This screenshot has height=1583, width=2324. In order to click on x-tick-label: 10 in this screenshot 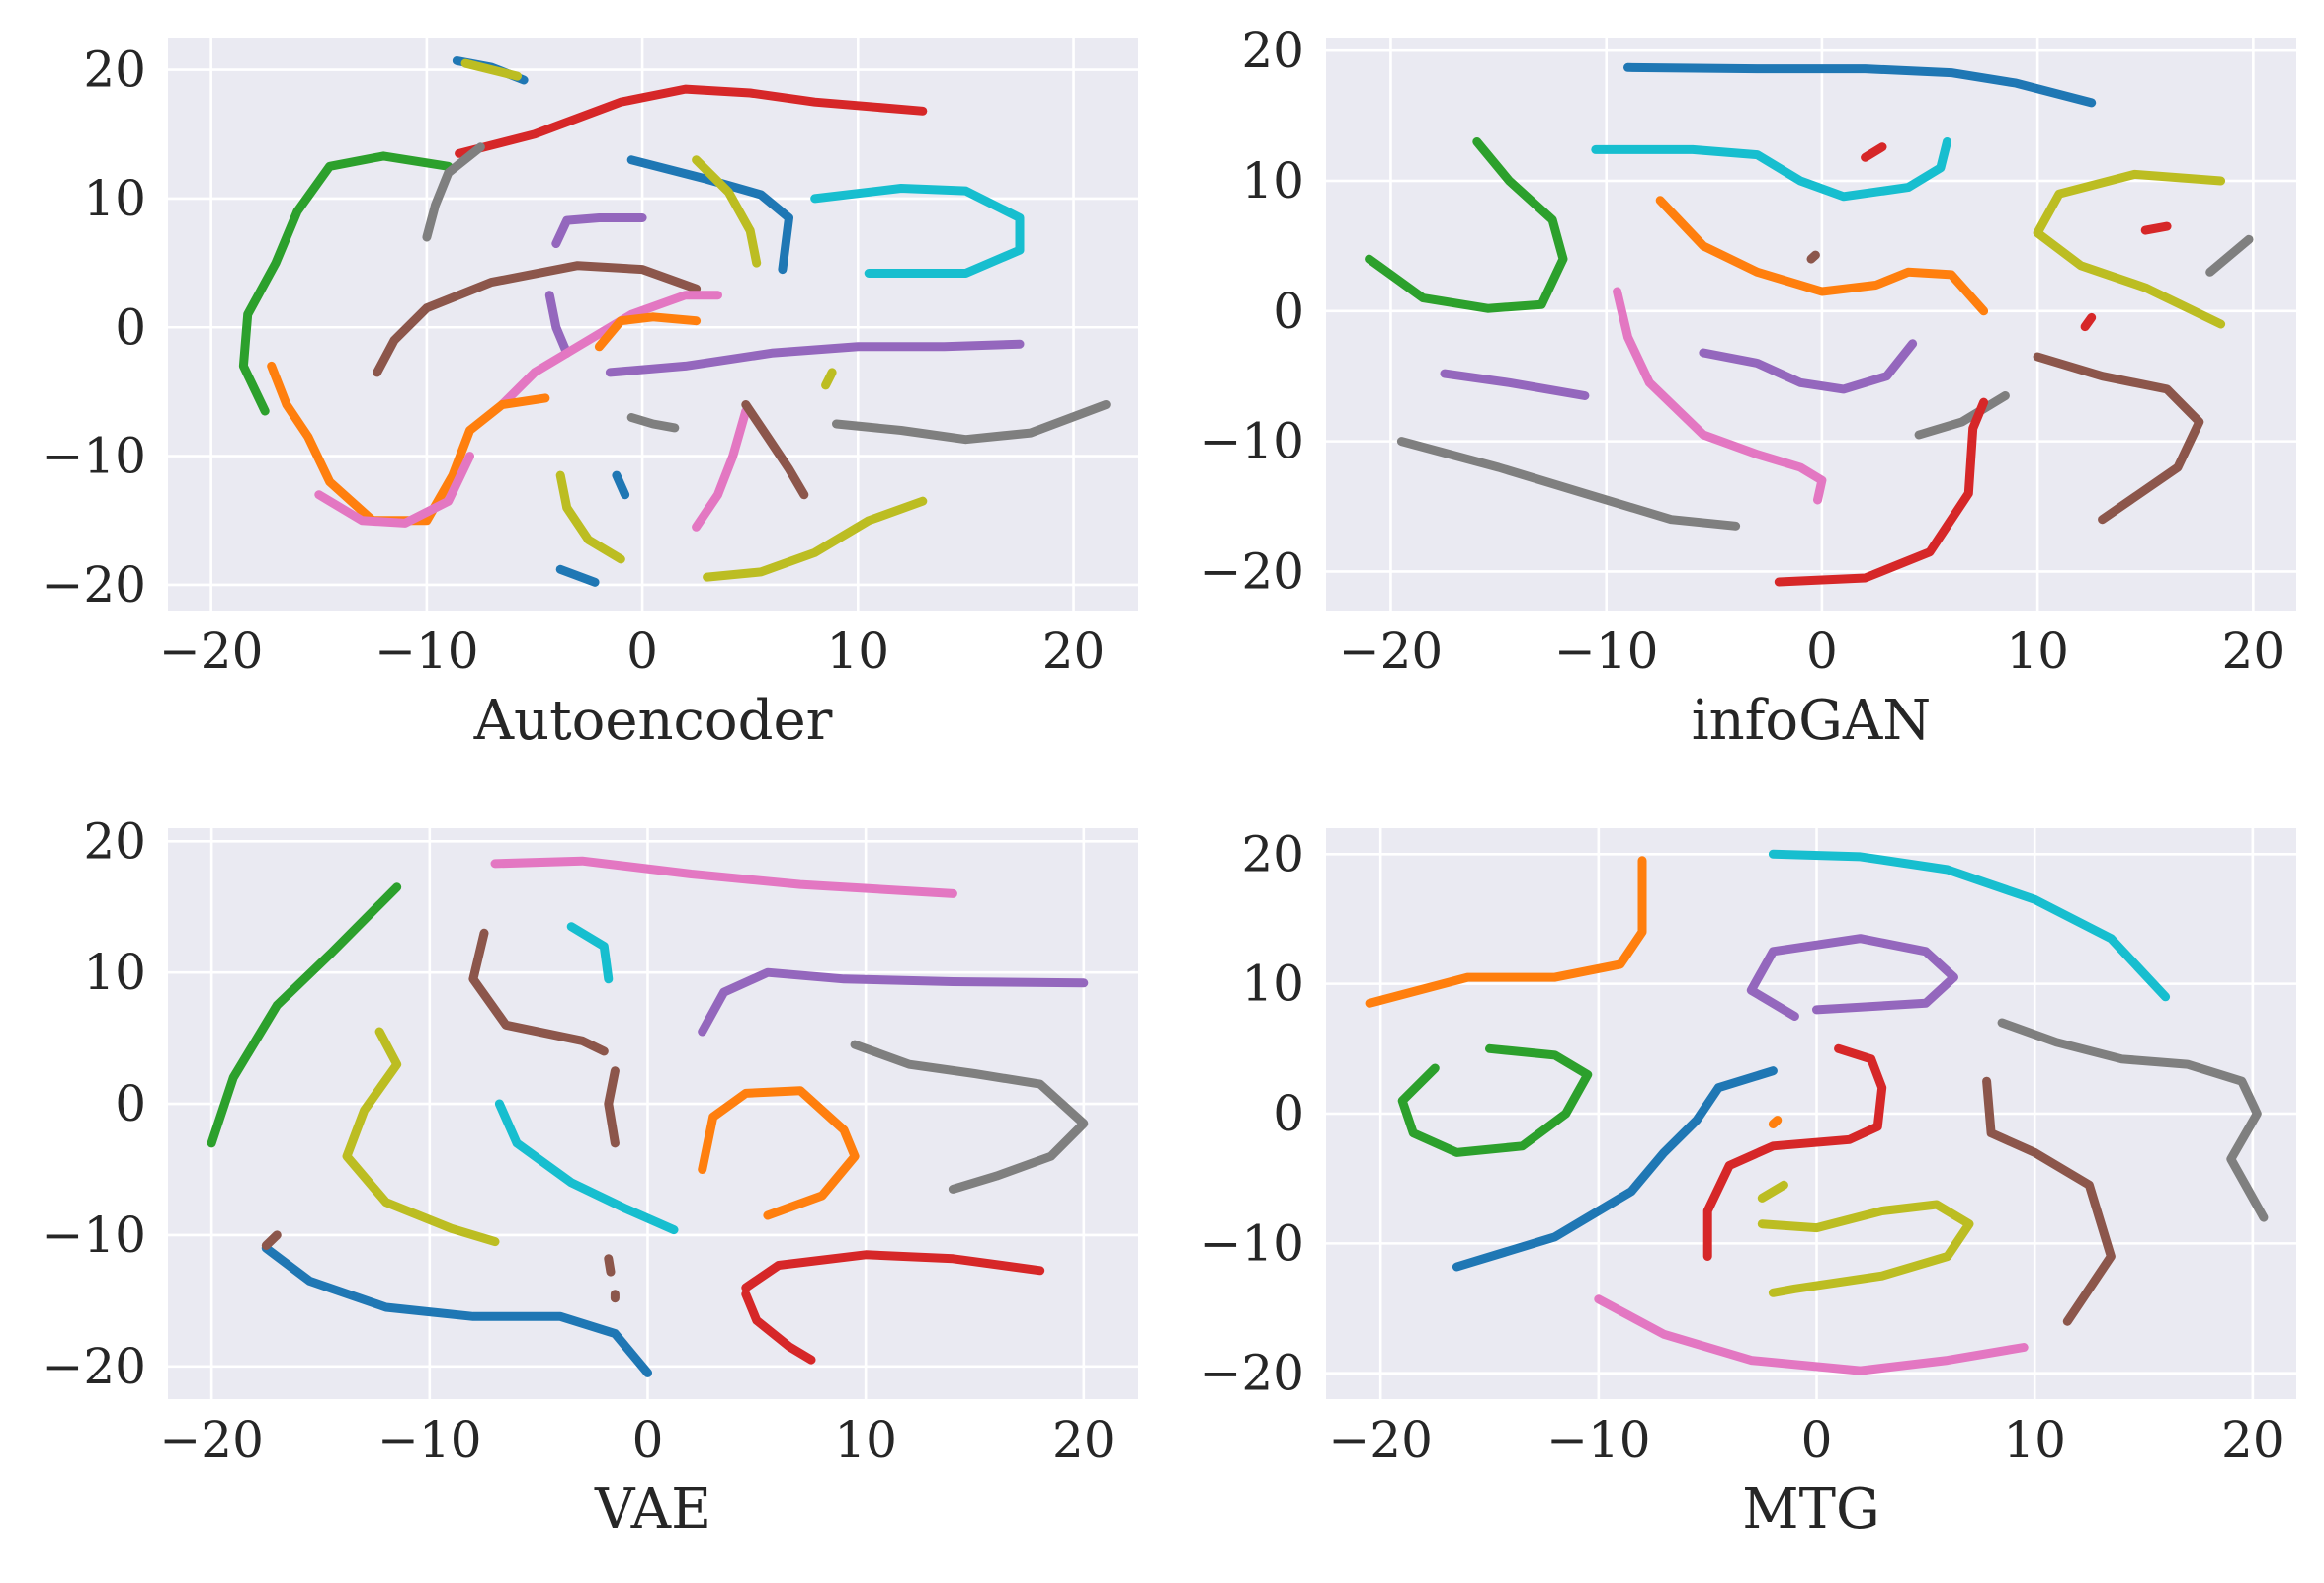, I will do `click(857, 651)`.